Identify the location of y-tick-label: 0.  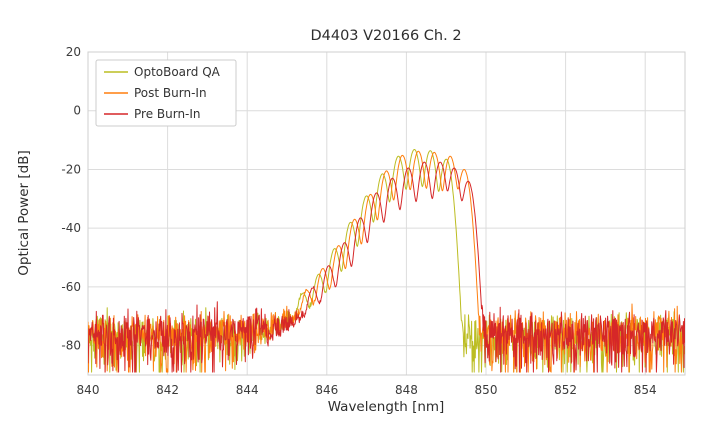
(77, 111).